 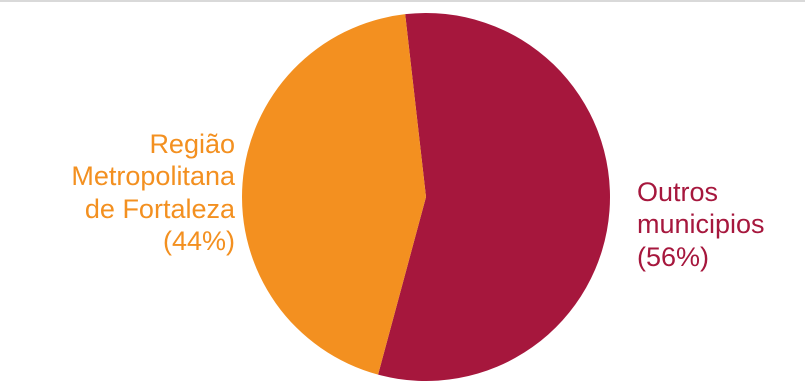 What do you see at coordinates (192, 144) in the screenshot?
I see `slice-label-rmf-line-1: Região` at bounding box center [192, 144].